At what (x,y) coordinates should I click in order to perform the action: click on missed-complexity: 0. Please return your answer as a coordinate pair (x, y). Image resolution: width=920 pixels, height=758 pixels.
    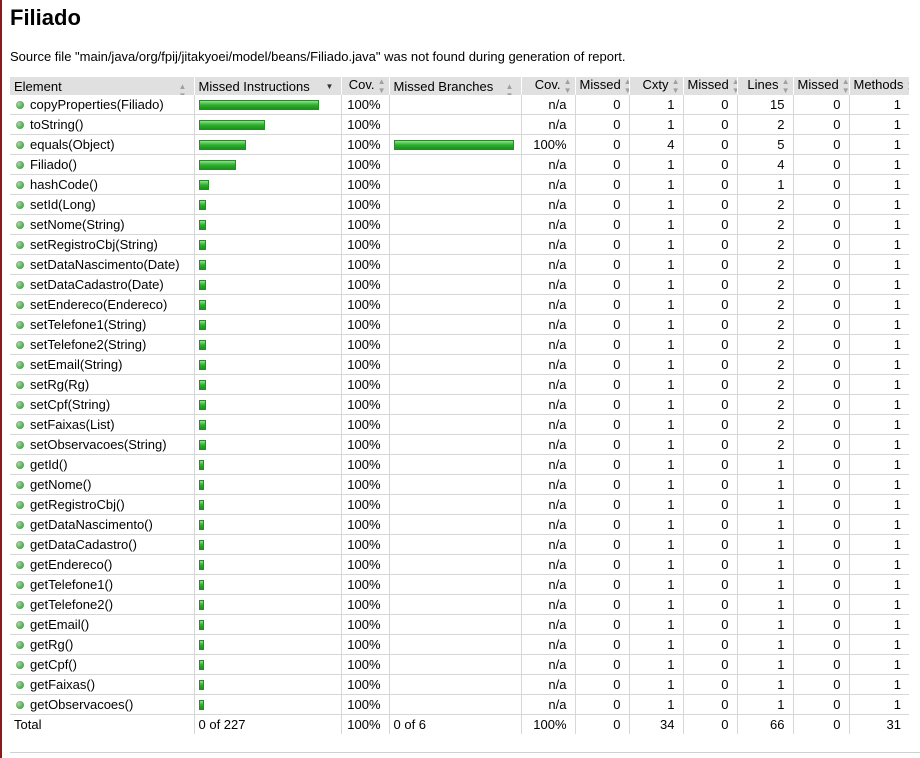
    Looking at the image, I should click on (602, 324).